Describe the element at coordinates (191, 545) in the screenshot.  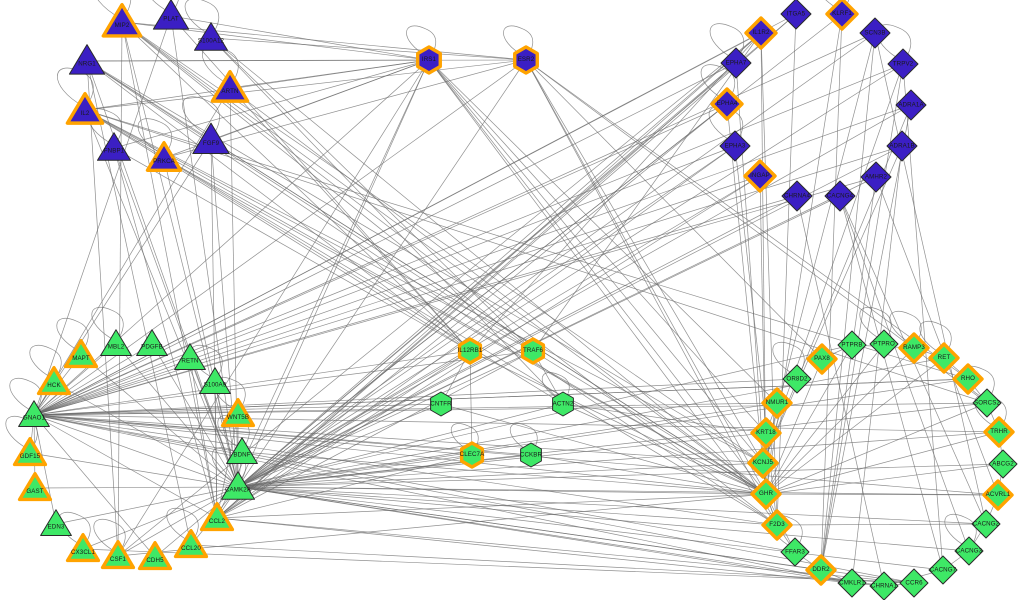
I see `graph-node-ccl20: CCL20` at that location.